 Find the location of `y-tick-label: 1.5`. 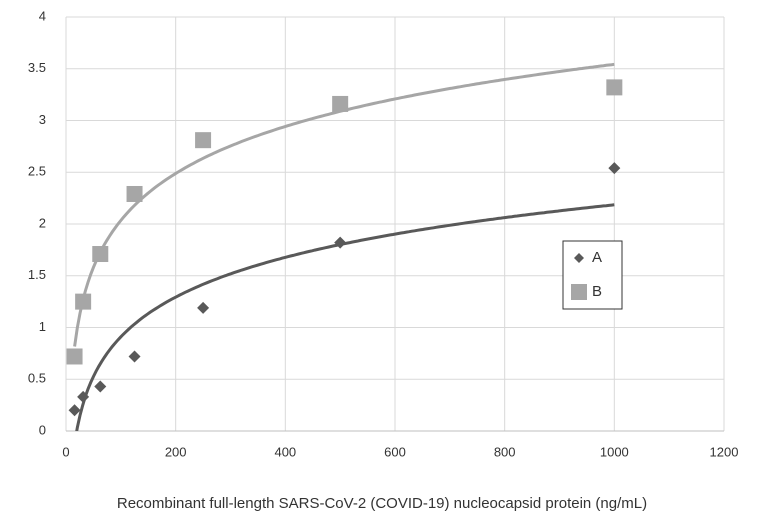

y-tick-label: 1.5 is located at coordinates (37, 274).